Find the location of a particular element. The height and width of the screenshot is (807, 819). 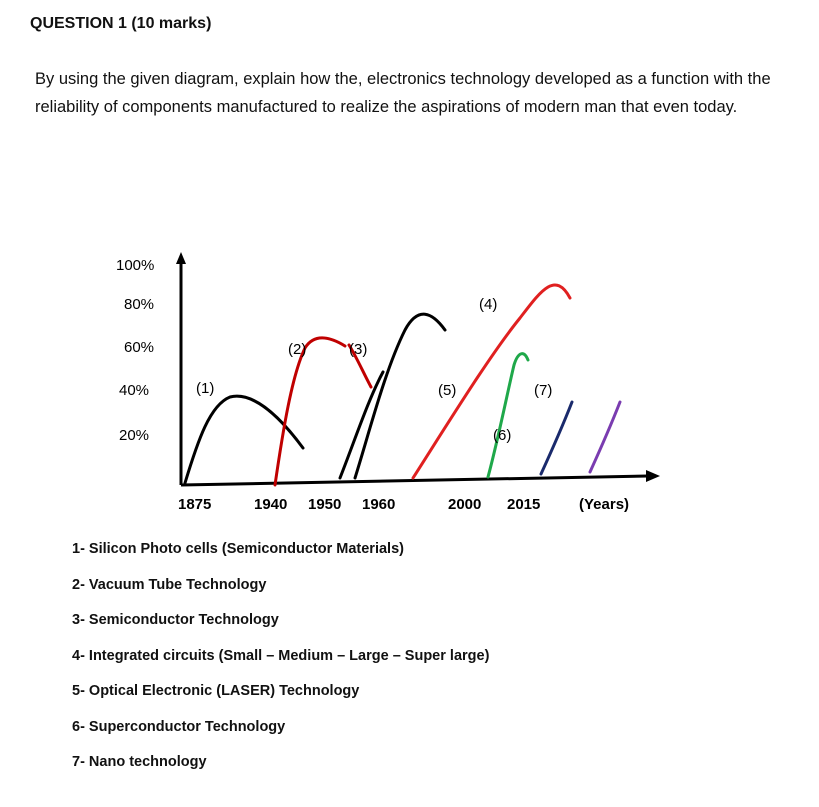

curve-label: (2) is located at coordinates (297, 349).